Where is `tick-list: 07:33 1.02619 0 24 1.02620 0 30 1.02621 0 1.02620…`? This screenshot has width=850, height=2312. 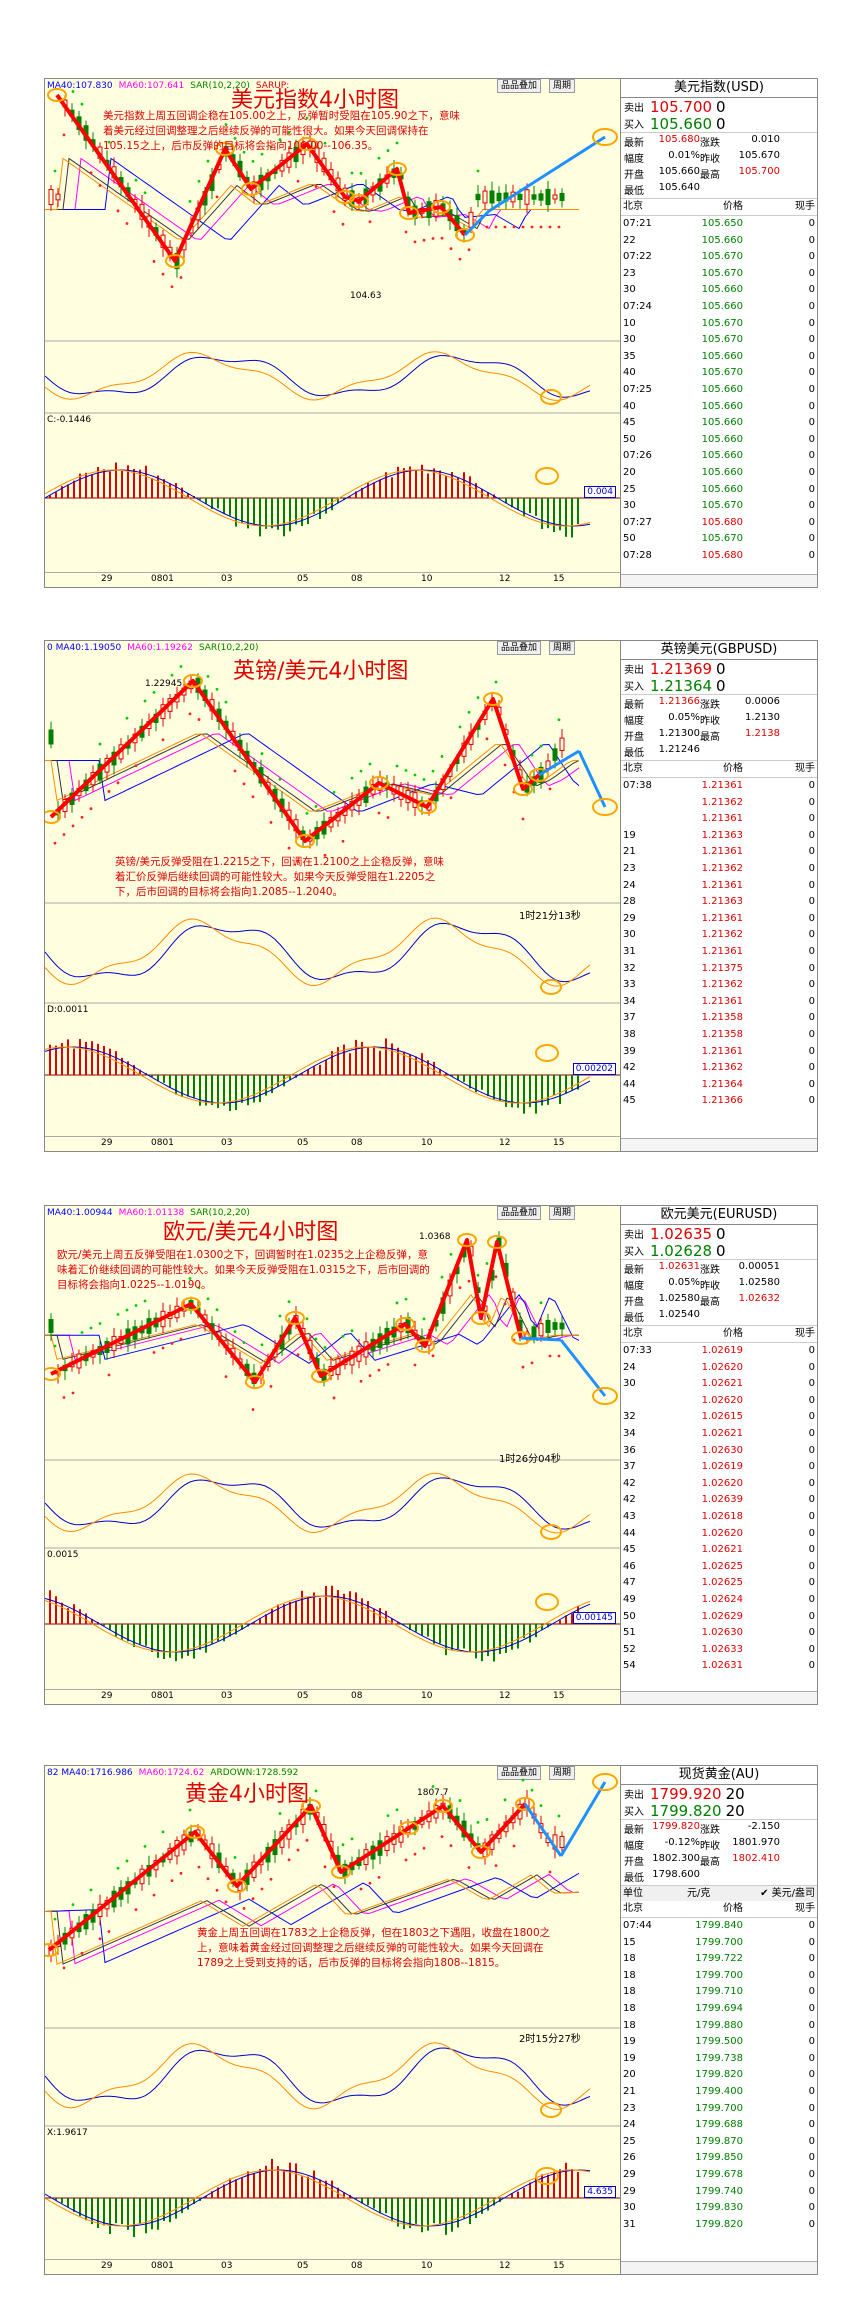
tick-list: 07:33 1.02619 0 24 1.02620 0 30 1.02621 0 1.02620… is located at coordinates (719, 1509).